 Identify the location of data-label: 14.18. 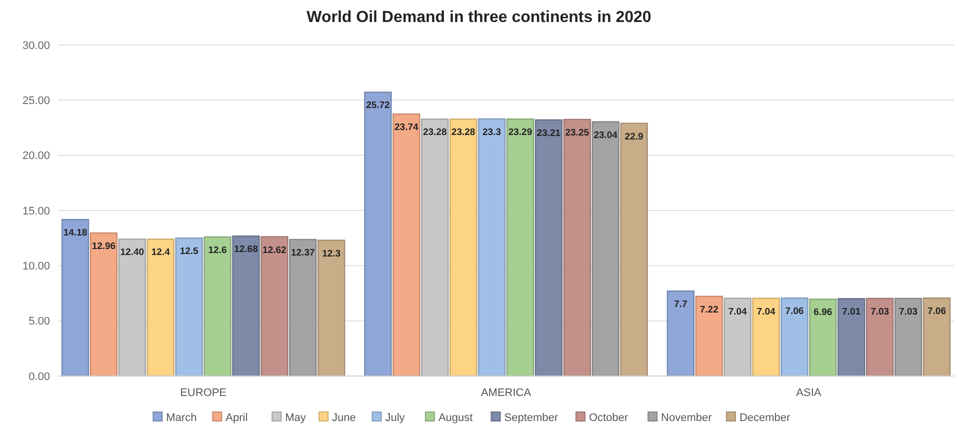
(75, 233).